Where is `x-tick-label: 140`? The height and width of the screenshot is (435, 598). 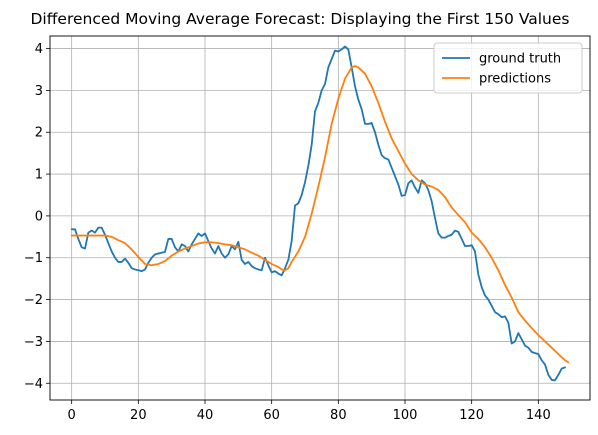 x-tick-label: 140 is located at coordinates (538, 415).